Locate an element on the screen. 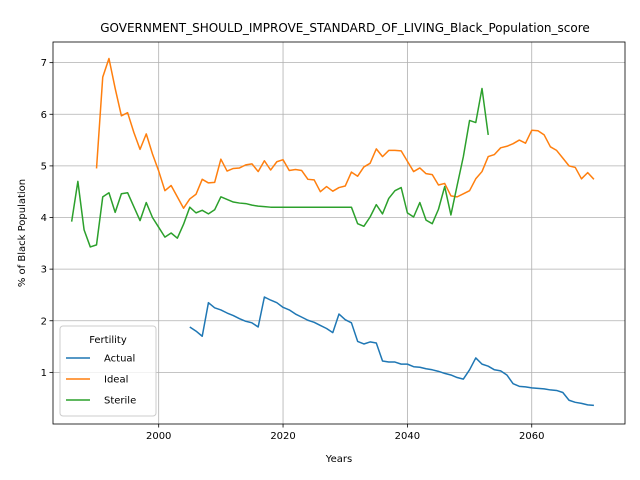  y-tick-label: 1 is located at coordinates (44, 373).